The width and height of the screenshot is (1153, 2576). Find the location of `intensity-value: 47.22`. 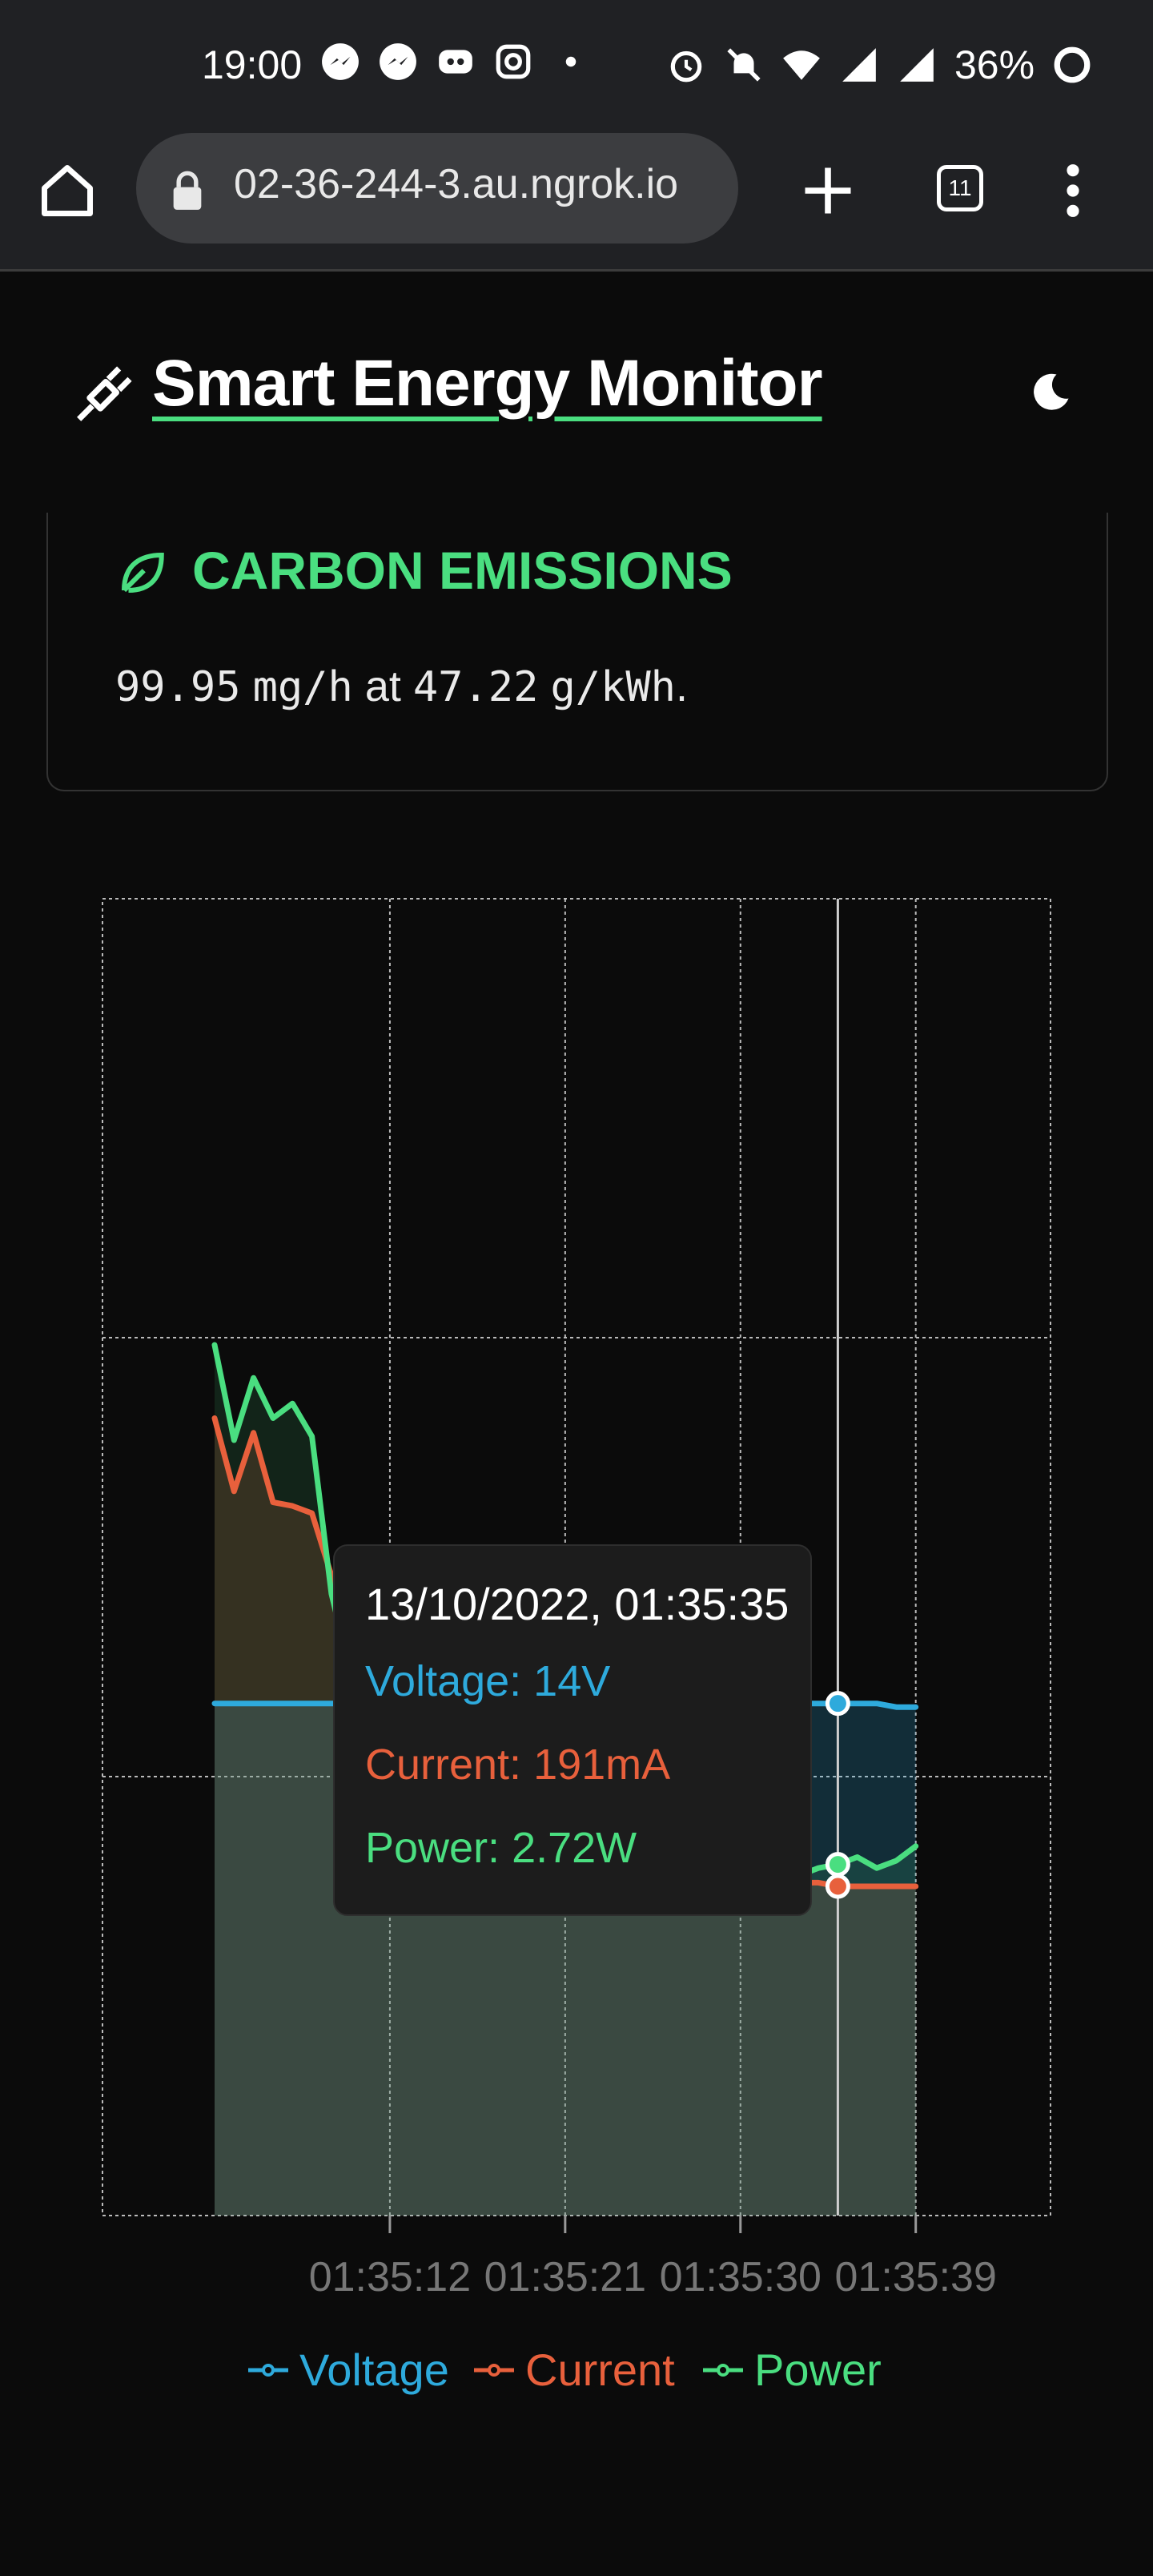

intensity-value: 47.22 is located at coordinates (476, 687).